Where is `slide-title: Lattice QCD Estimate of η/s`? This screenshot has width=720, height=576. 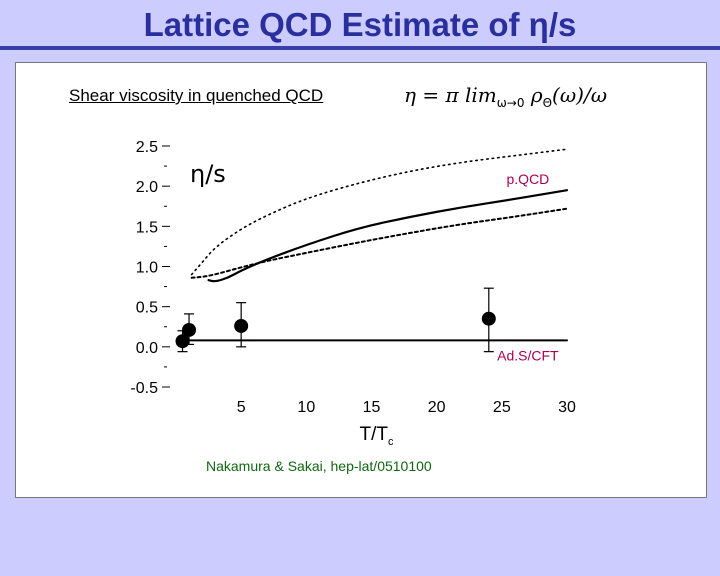
slide-title: Lattice QCD Estimate of η/s is located at coordinates (360, 25).